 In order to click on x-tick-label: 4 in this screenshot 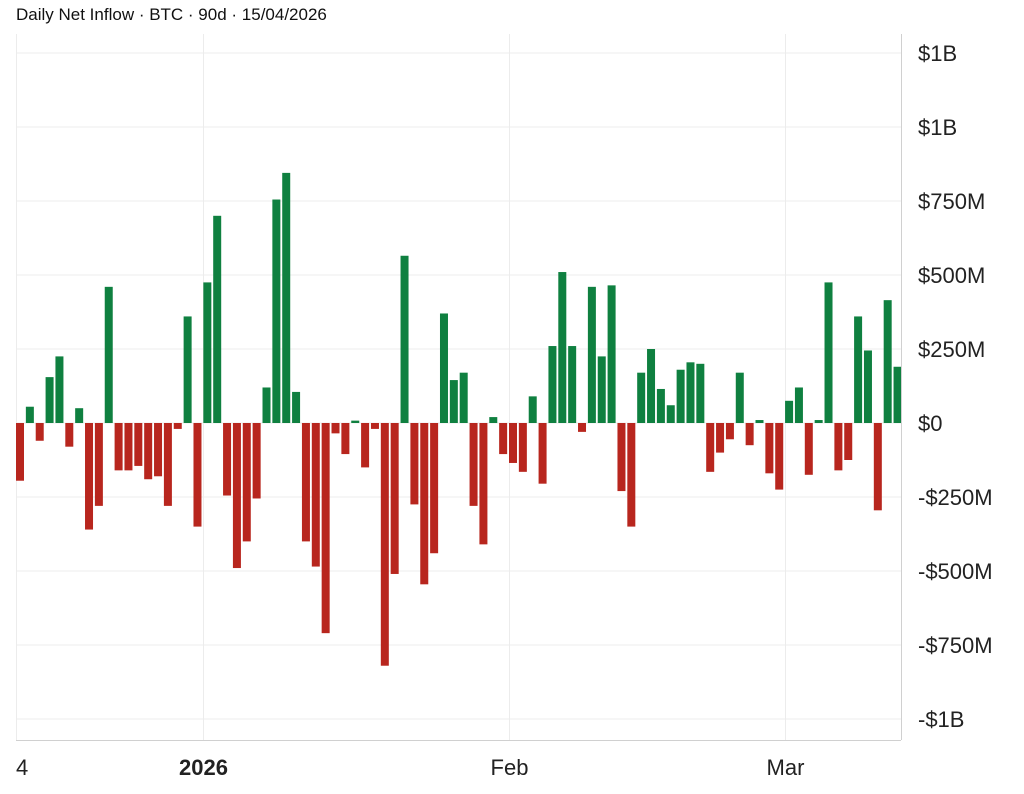, I will do `click(22, 767)`.